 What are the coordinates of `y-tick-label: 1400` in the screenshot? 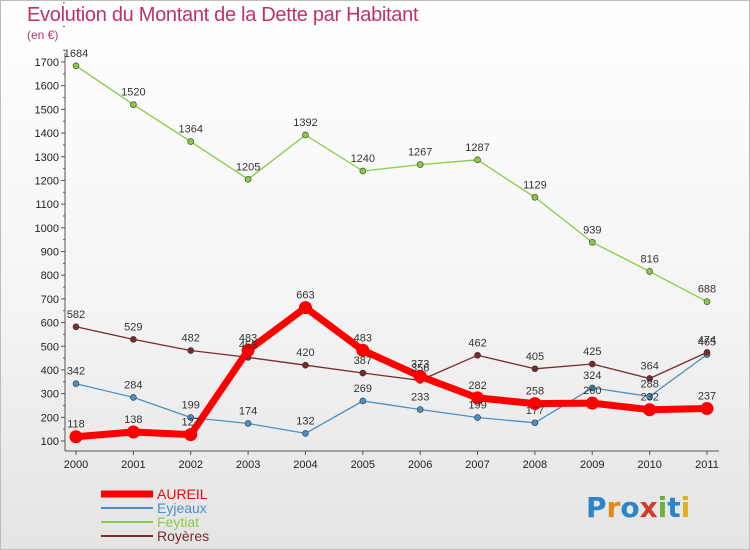 It's located at (47, 134).